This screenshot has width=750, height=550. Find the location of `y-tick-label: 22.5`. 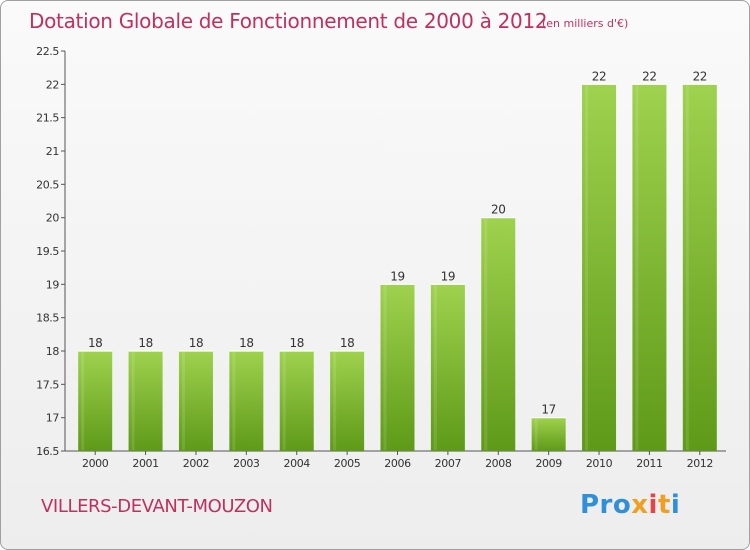

y-tick-label: 22.5 is located at coordinates (47, 51).